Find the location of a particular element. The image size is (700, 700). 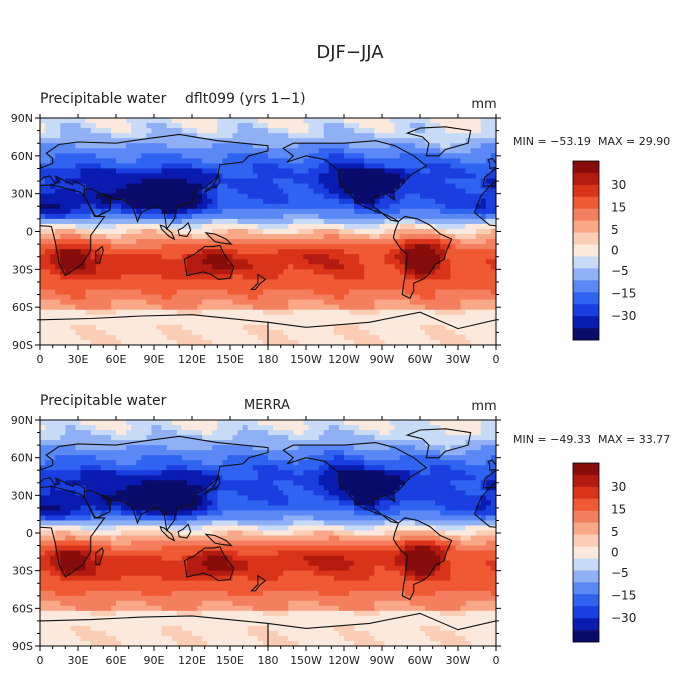

x-tick-label: 90E is located at coordinates (154, 359).